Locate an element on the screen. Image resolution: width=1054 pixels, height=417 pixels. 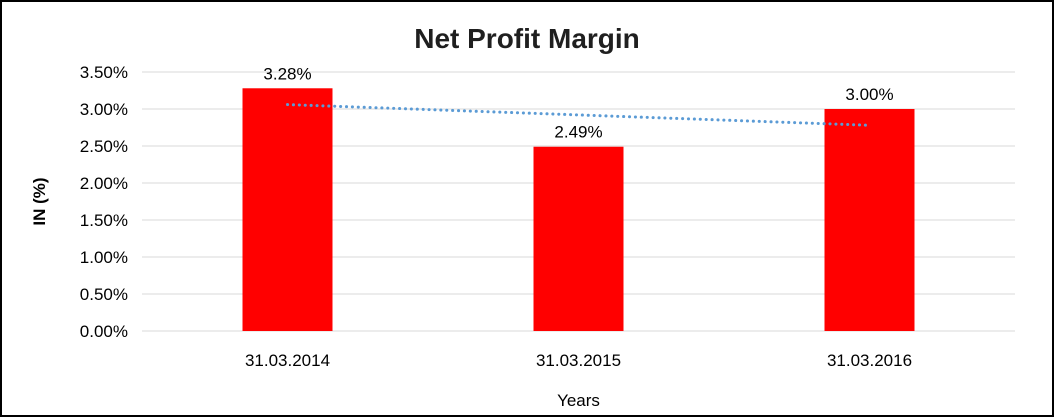
y-tick-label: 0.50% is located at coordinates (104, 294).